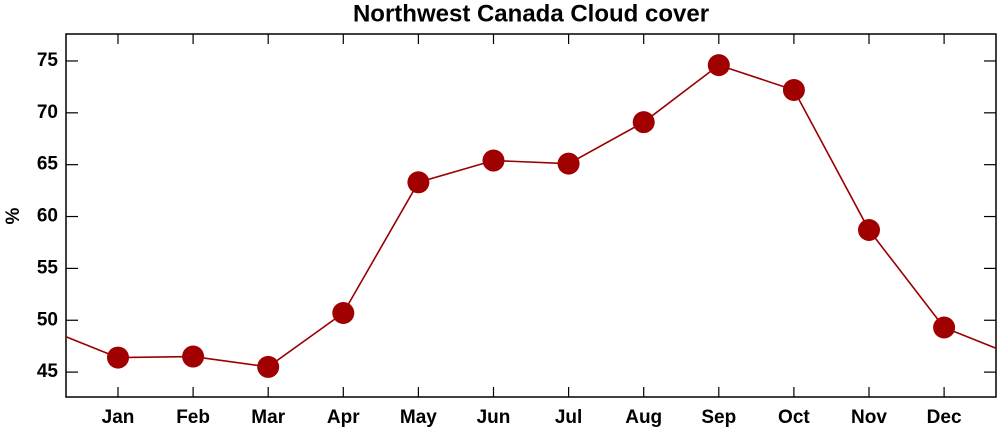  I want to click on x-tick-label: Nov, so click(869, 417).